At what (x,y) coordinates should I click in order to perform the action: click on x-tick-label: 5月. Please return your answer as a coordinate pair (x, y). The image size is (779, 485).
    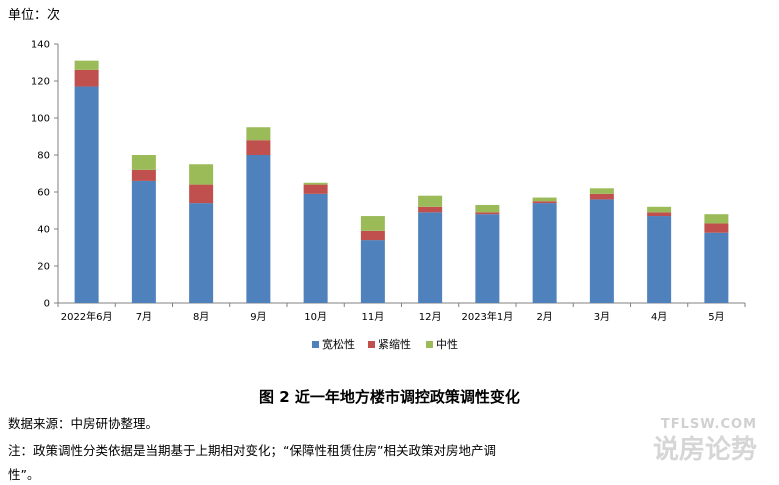
    Looking at the image, I should click on (716, 317).